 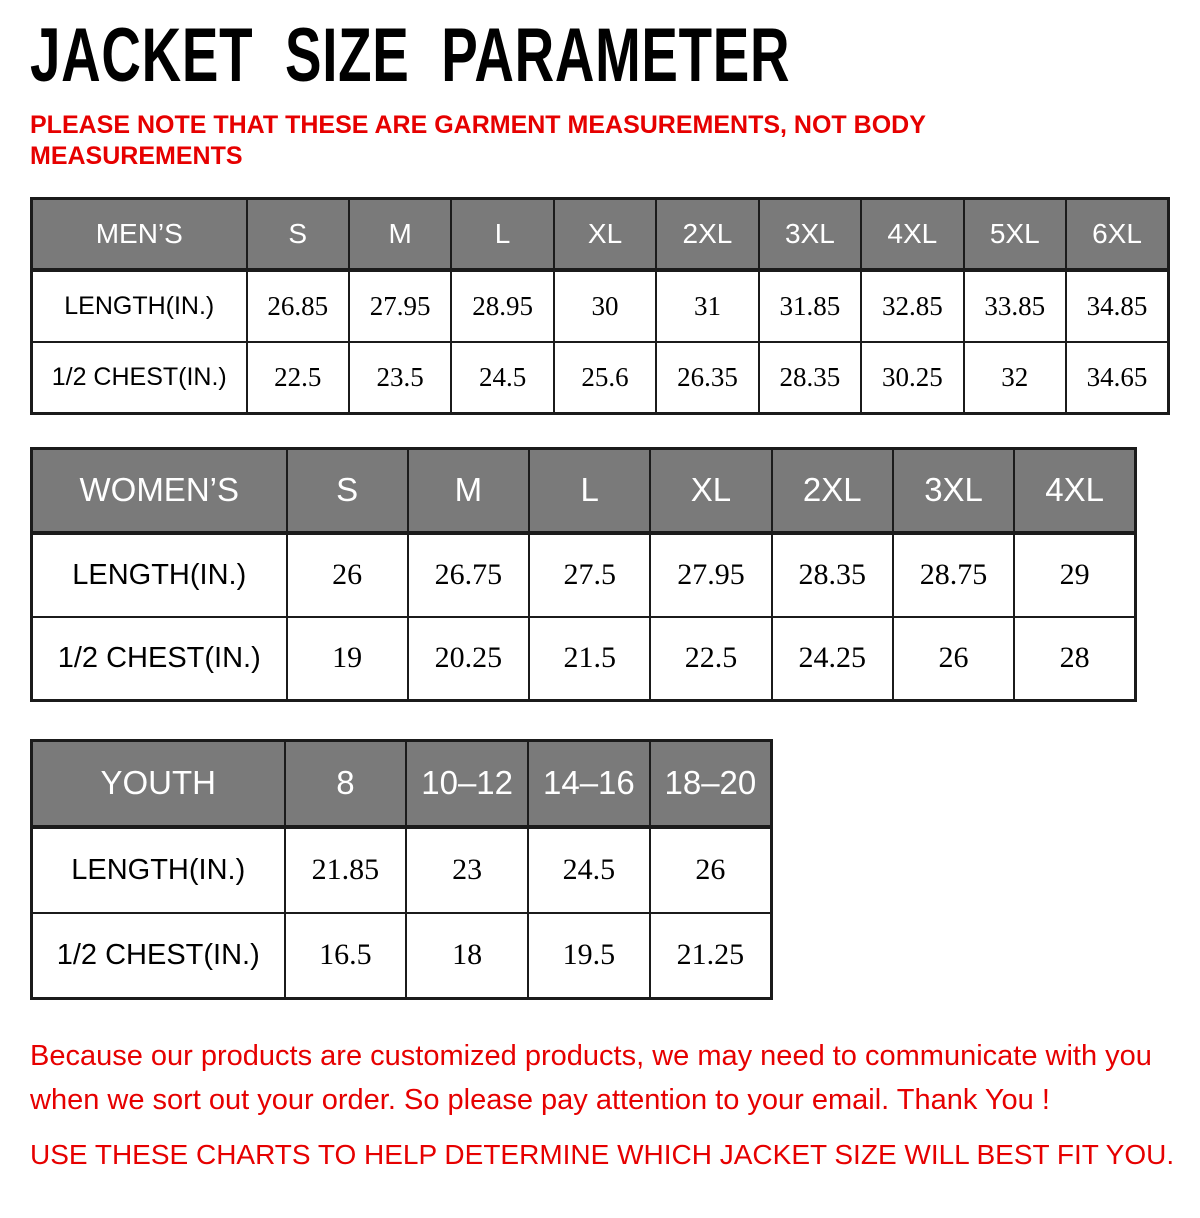 What do you see at coordinates (468, 574) in the screenshot?
I see `womens-measurement-value: 26.75` at bounding box center [468, 574].